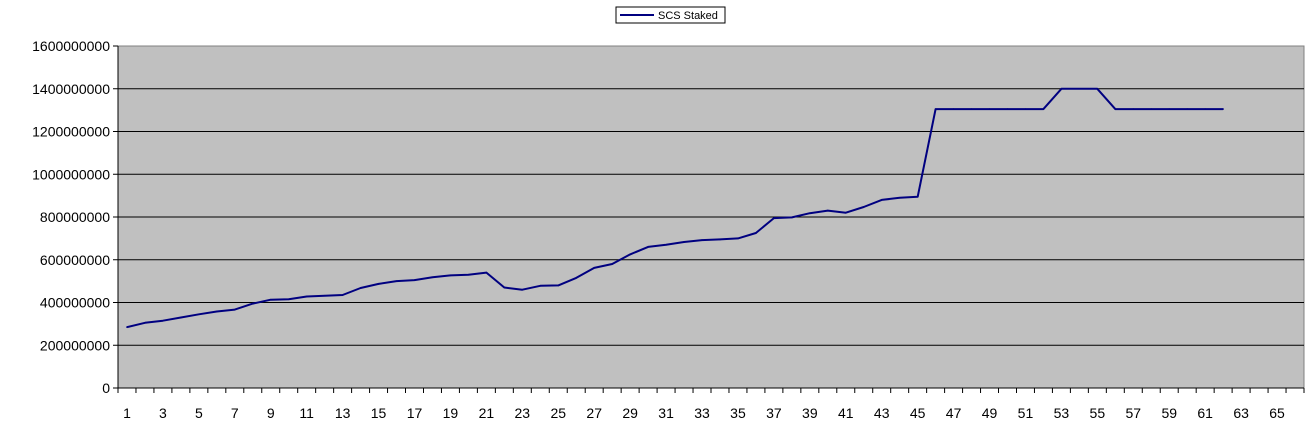 The image size is (1313, 425). Describe the element at coordinates (1098, 413) in the screenshot. I see `x-tick-label: 55` at that location.